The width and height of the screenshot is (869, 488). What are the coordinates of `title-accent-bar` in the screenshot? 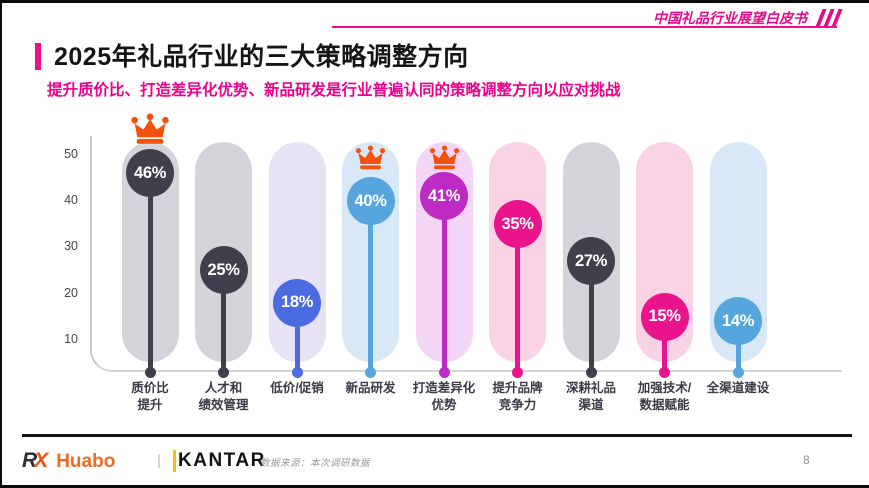 It's located at (38, 56).